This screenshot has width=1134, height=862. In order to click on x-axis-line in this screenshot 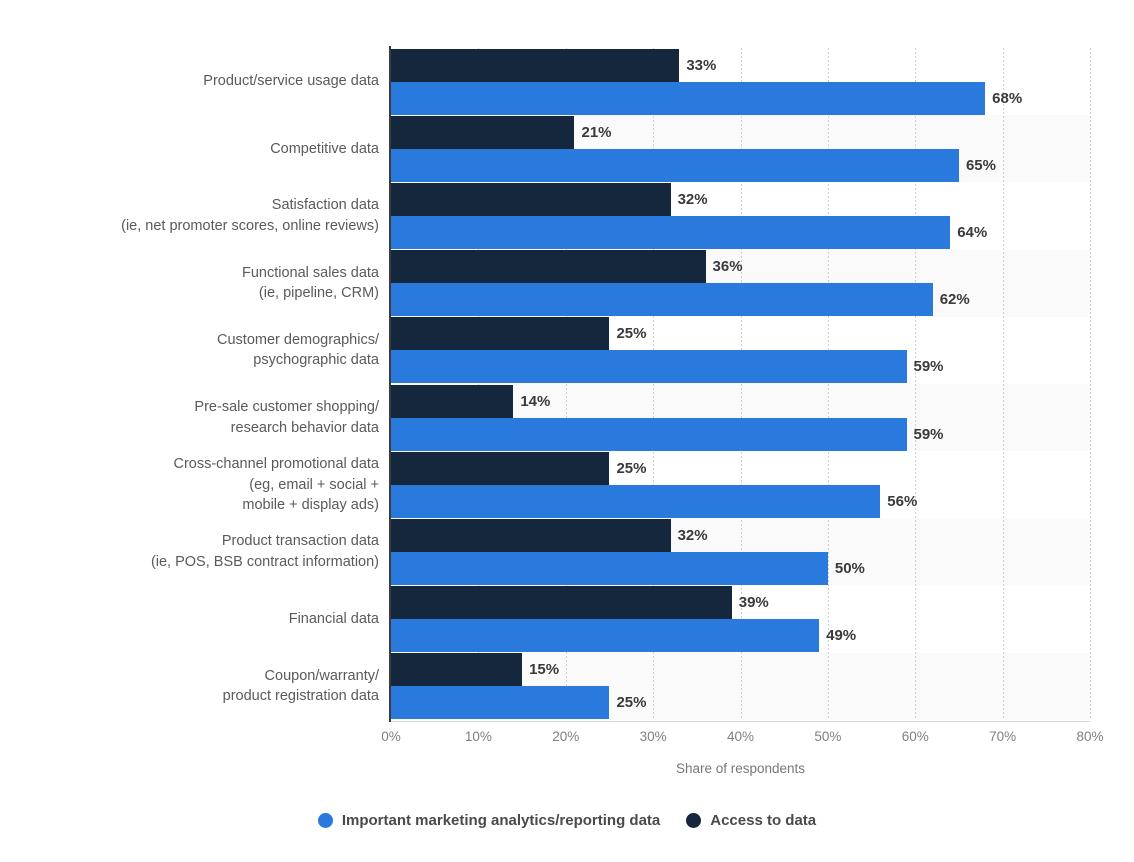, I will do `click(740, 721)`.